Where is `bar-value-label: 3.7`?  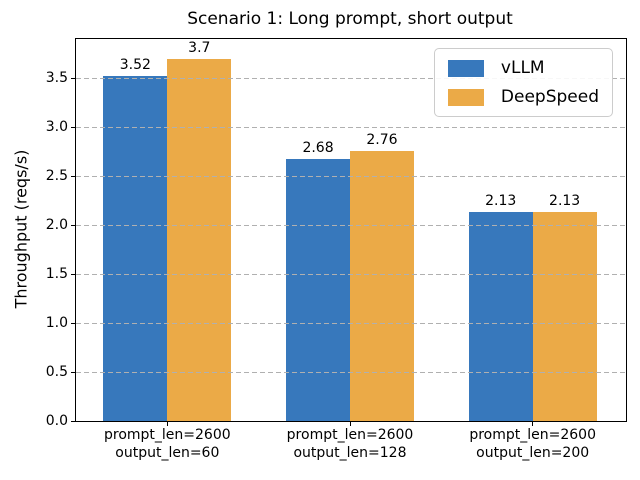 bar-value-label: 3.7 is located at coordinates (199, 47).